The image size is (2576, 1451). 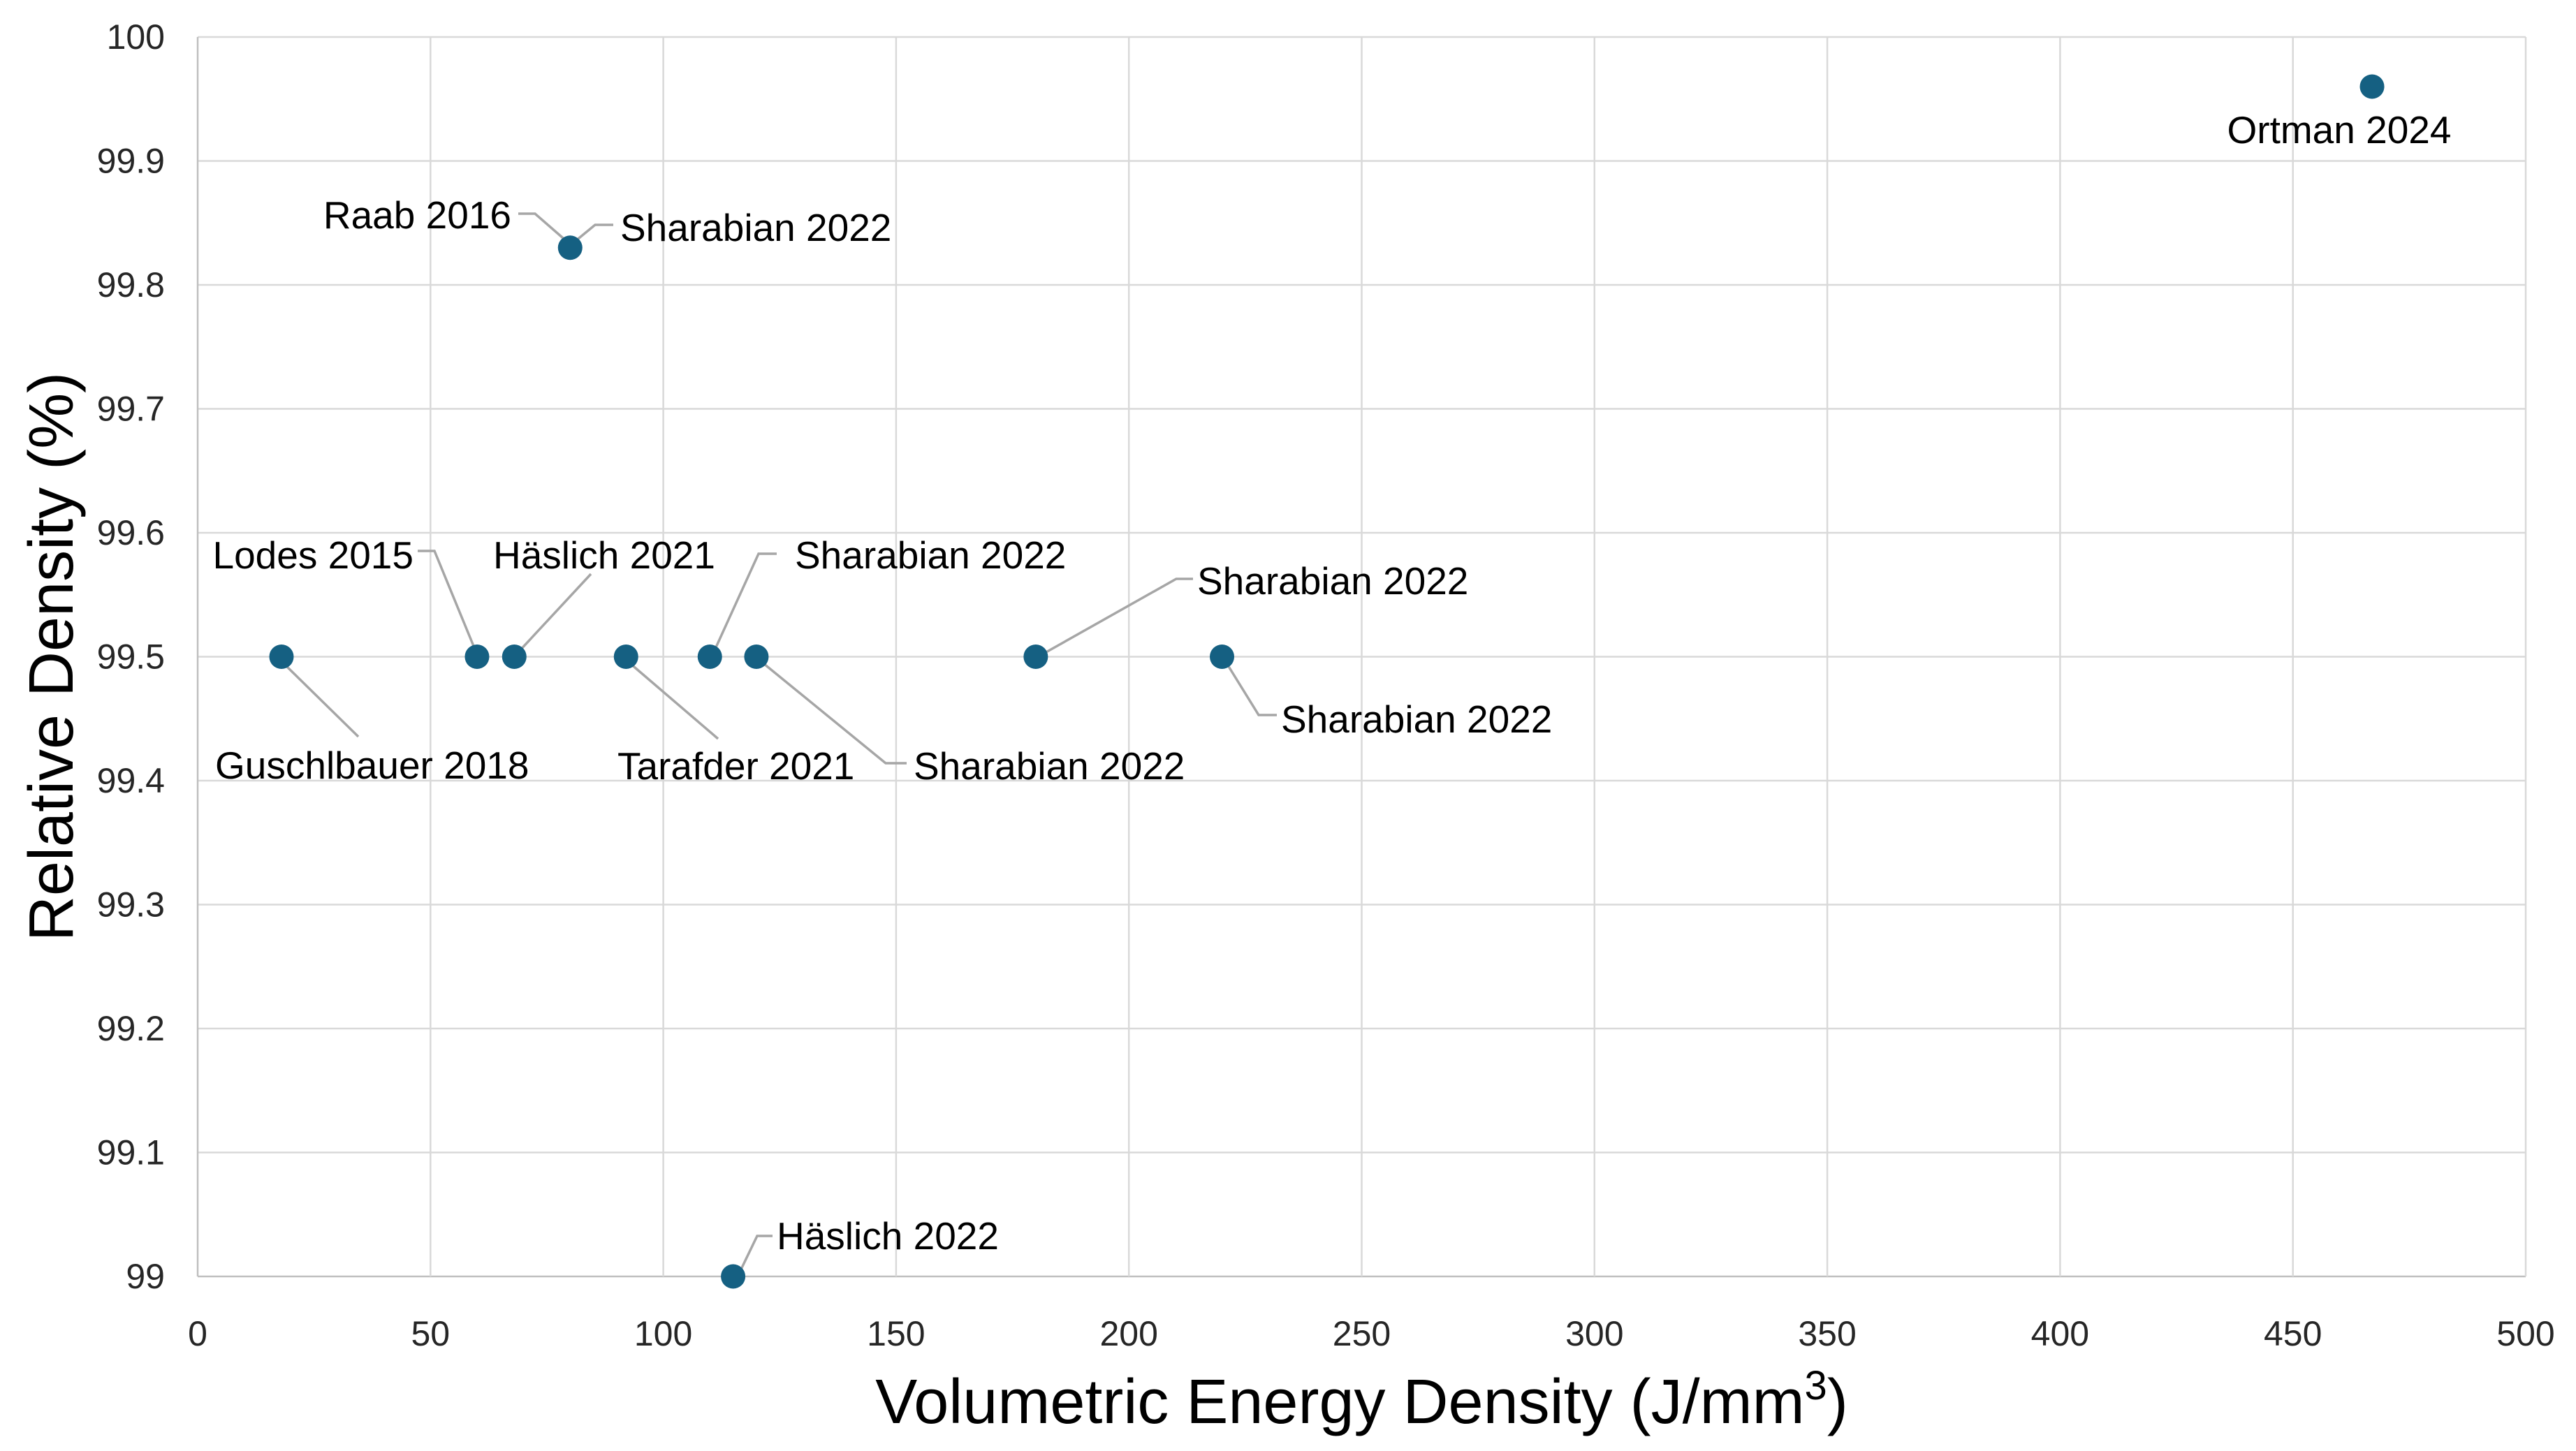 I want to click on x-tick-label: 150, so click(x=896, y=1333).